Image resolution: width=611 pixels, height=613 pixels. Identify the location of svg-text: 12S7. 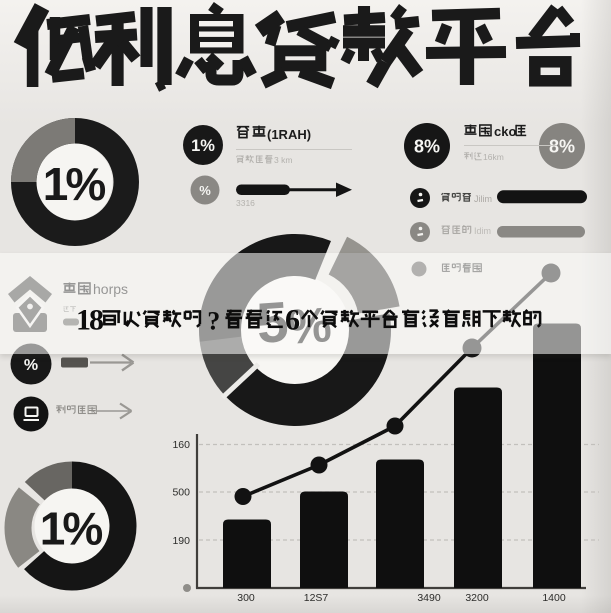
(316, 598).